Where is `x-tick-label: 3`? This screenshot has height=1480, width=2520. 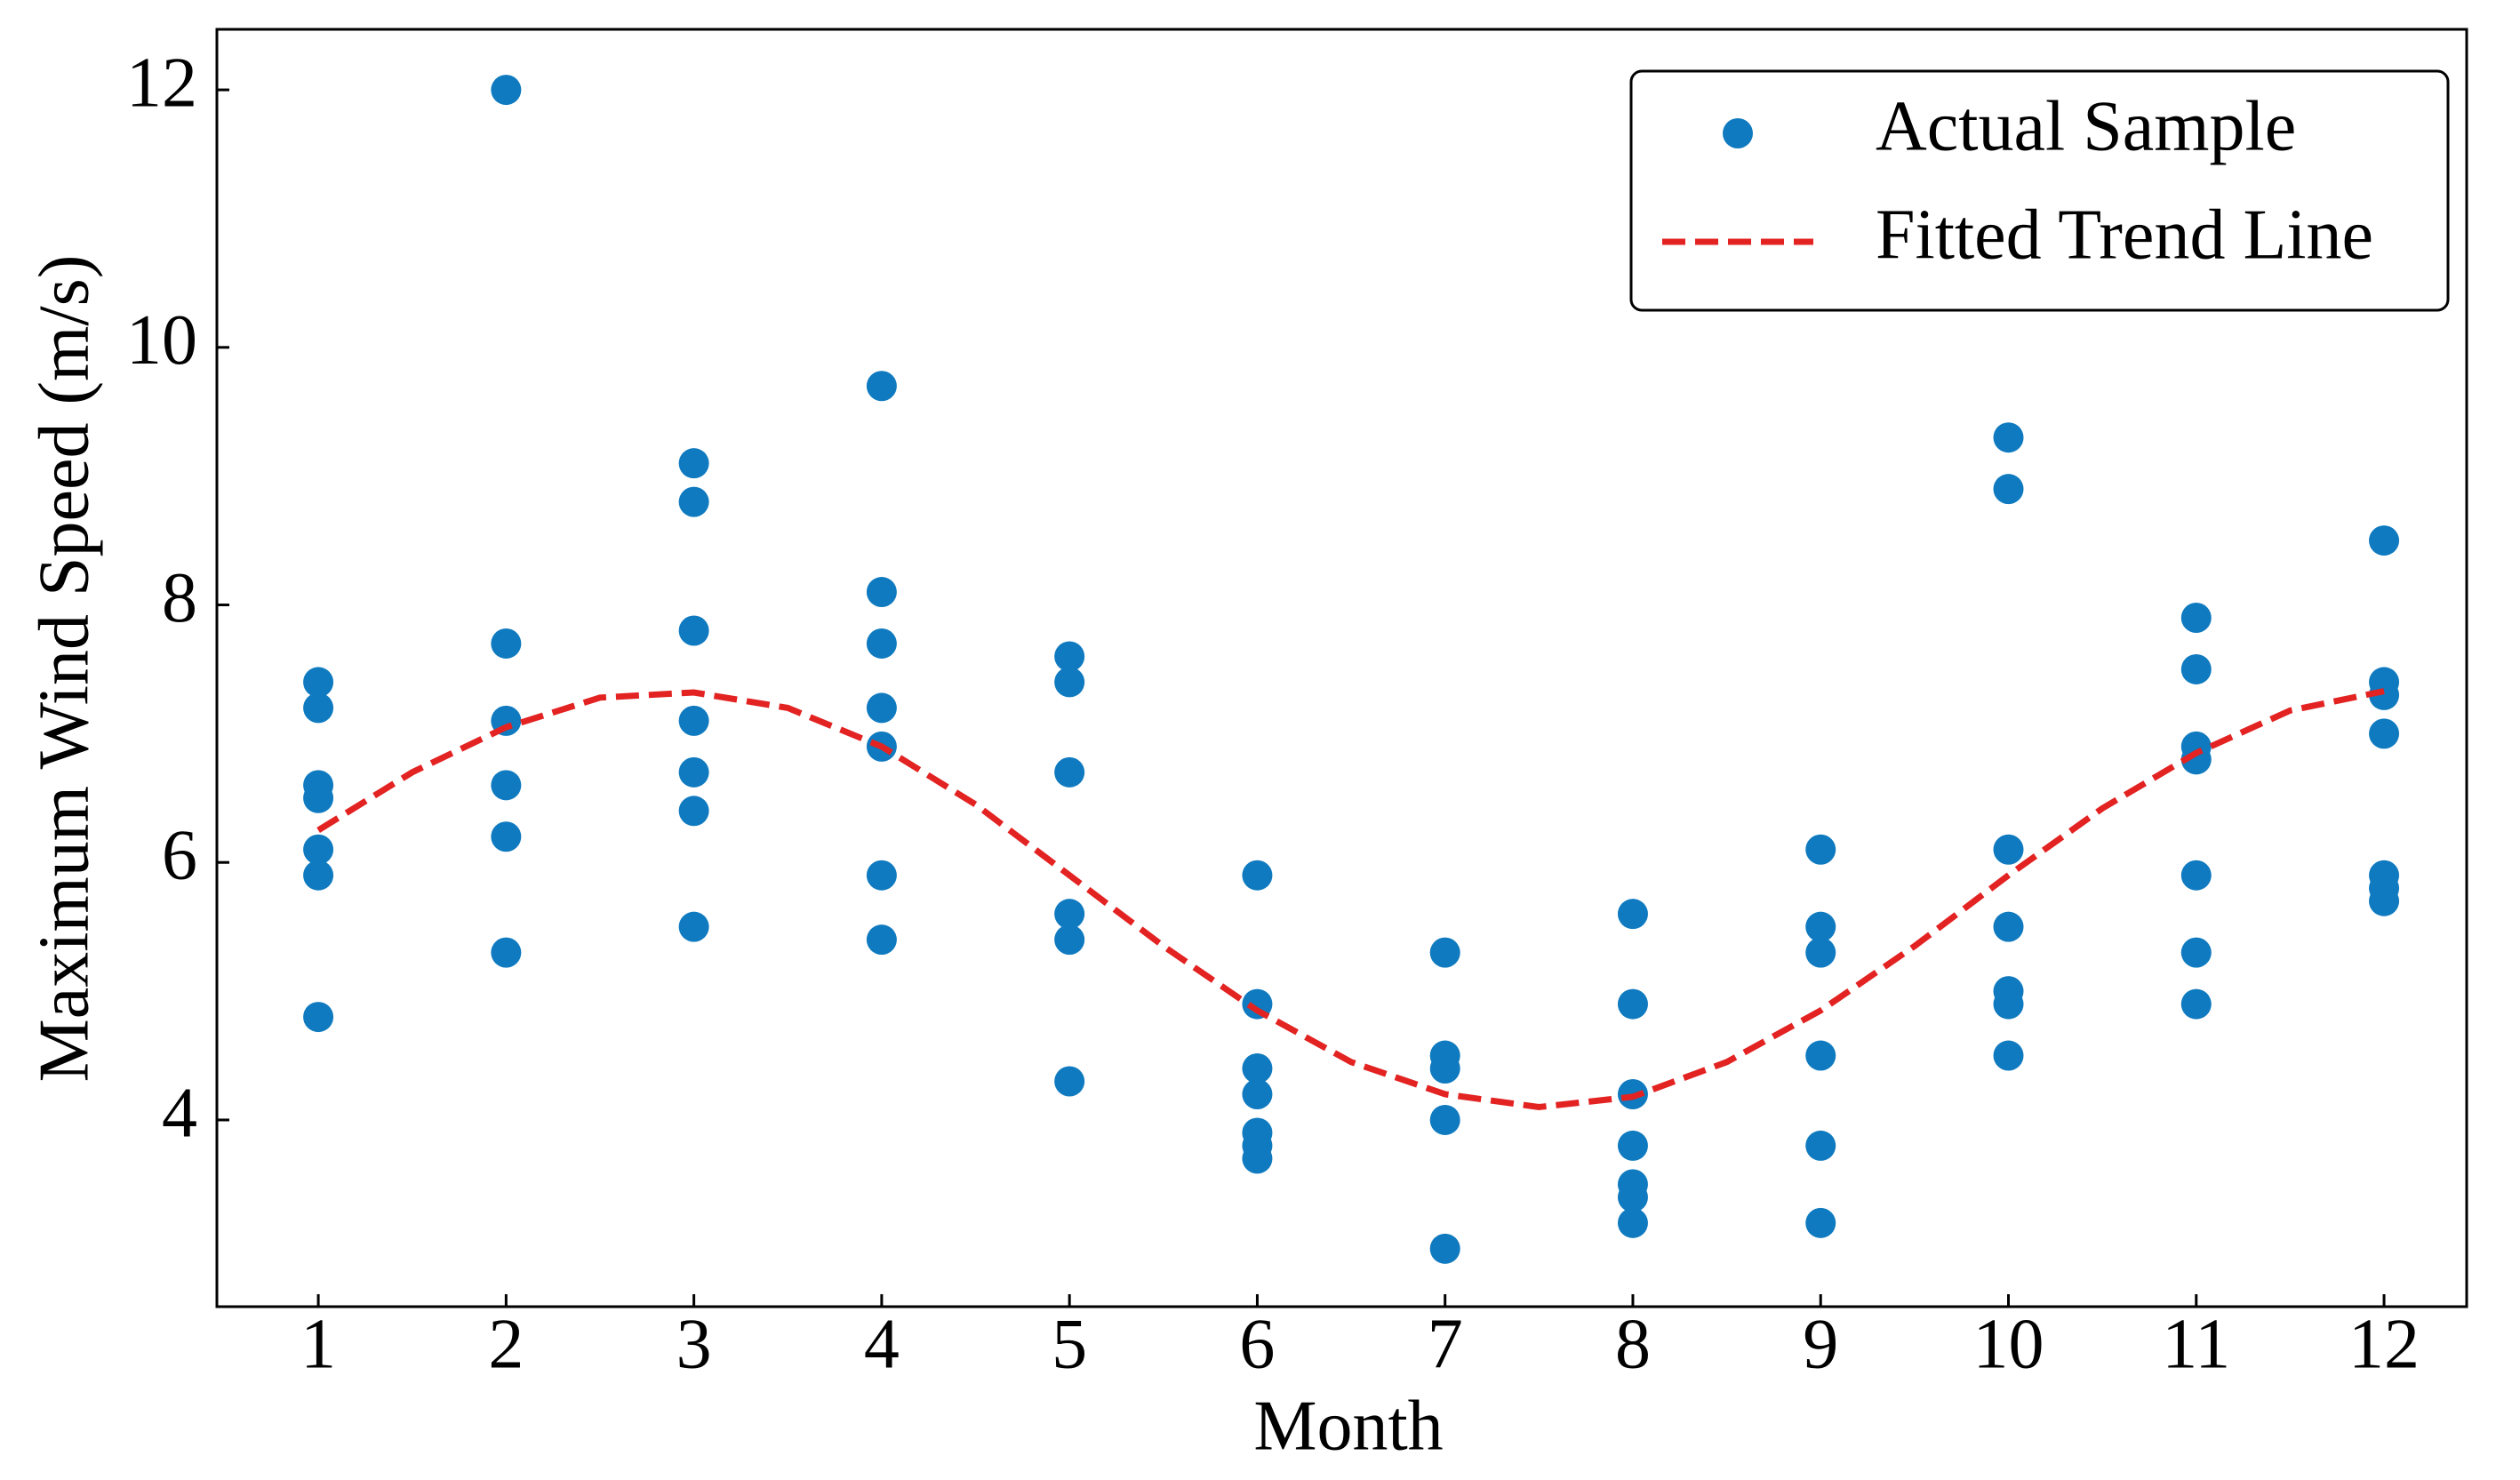 x-tick-label: 3 is located at coordinates (694, 1344).